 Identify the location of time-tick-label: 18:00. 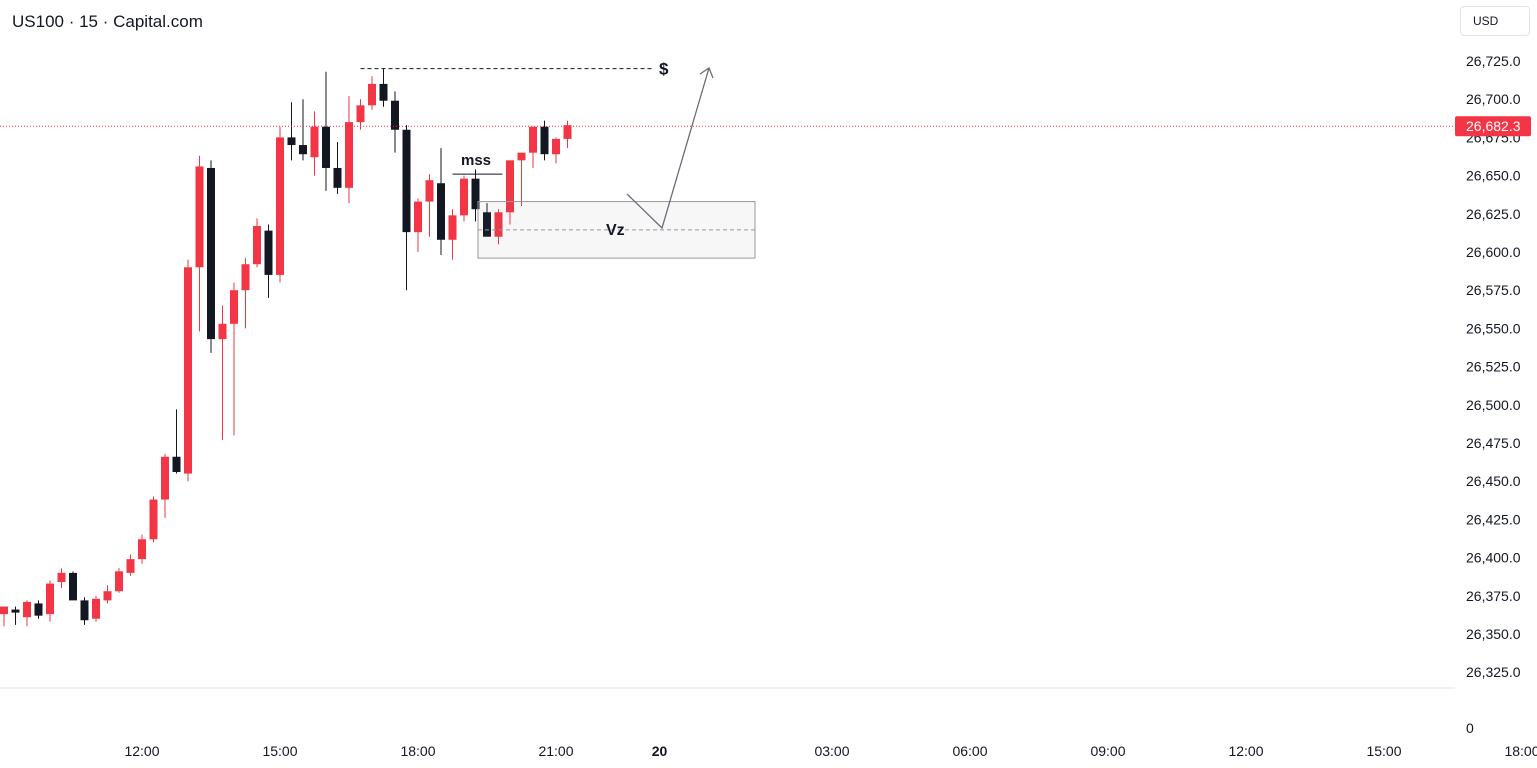
(417, 751).